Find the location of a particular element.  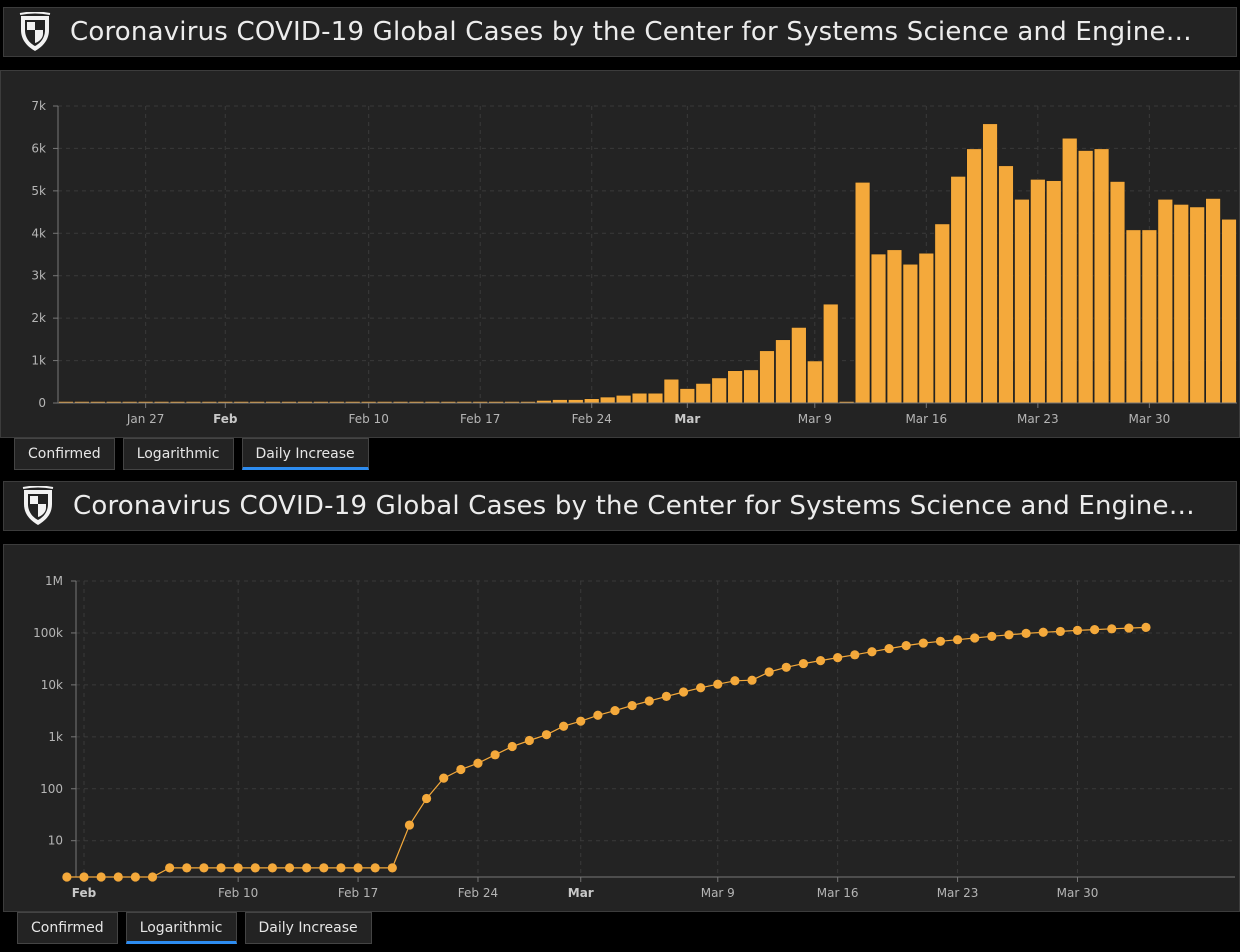

jhu-shield-logo-icon is located at coordinates (38, 505).